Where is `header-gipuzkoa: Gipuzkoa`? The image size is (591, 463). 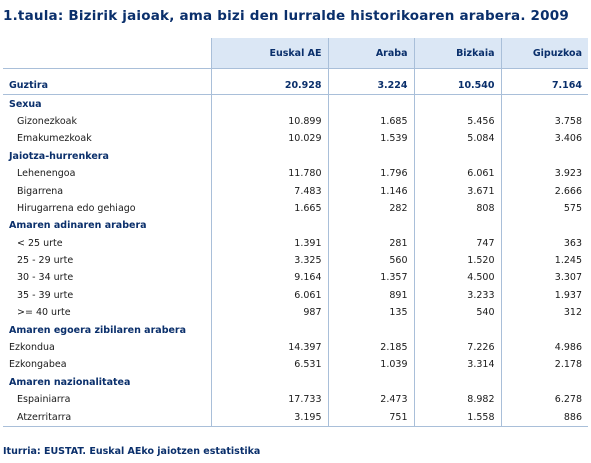
header-gipuzkoa: Gipuzkoa is located at coordinates (544, 53).